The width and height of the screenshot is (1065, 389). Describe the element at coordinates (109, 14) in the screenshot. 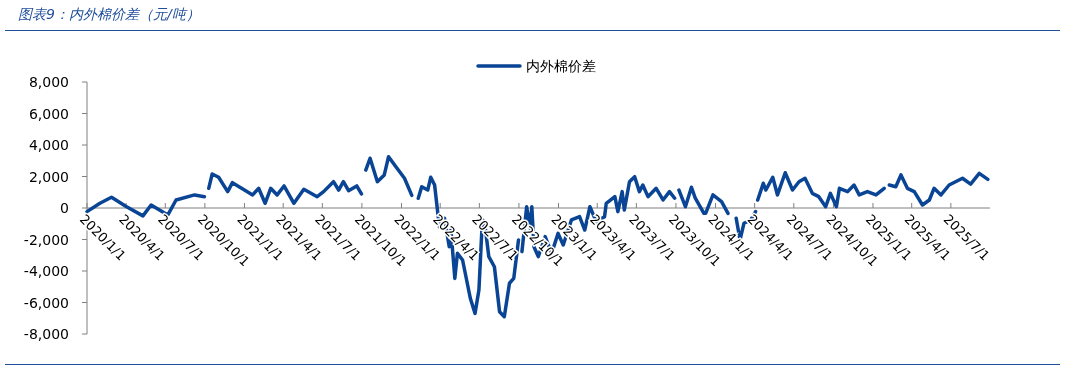

I see `chart-title: 图表9：内外棉价差（元/吨）` at that location.